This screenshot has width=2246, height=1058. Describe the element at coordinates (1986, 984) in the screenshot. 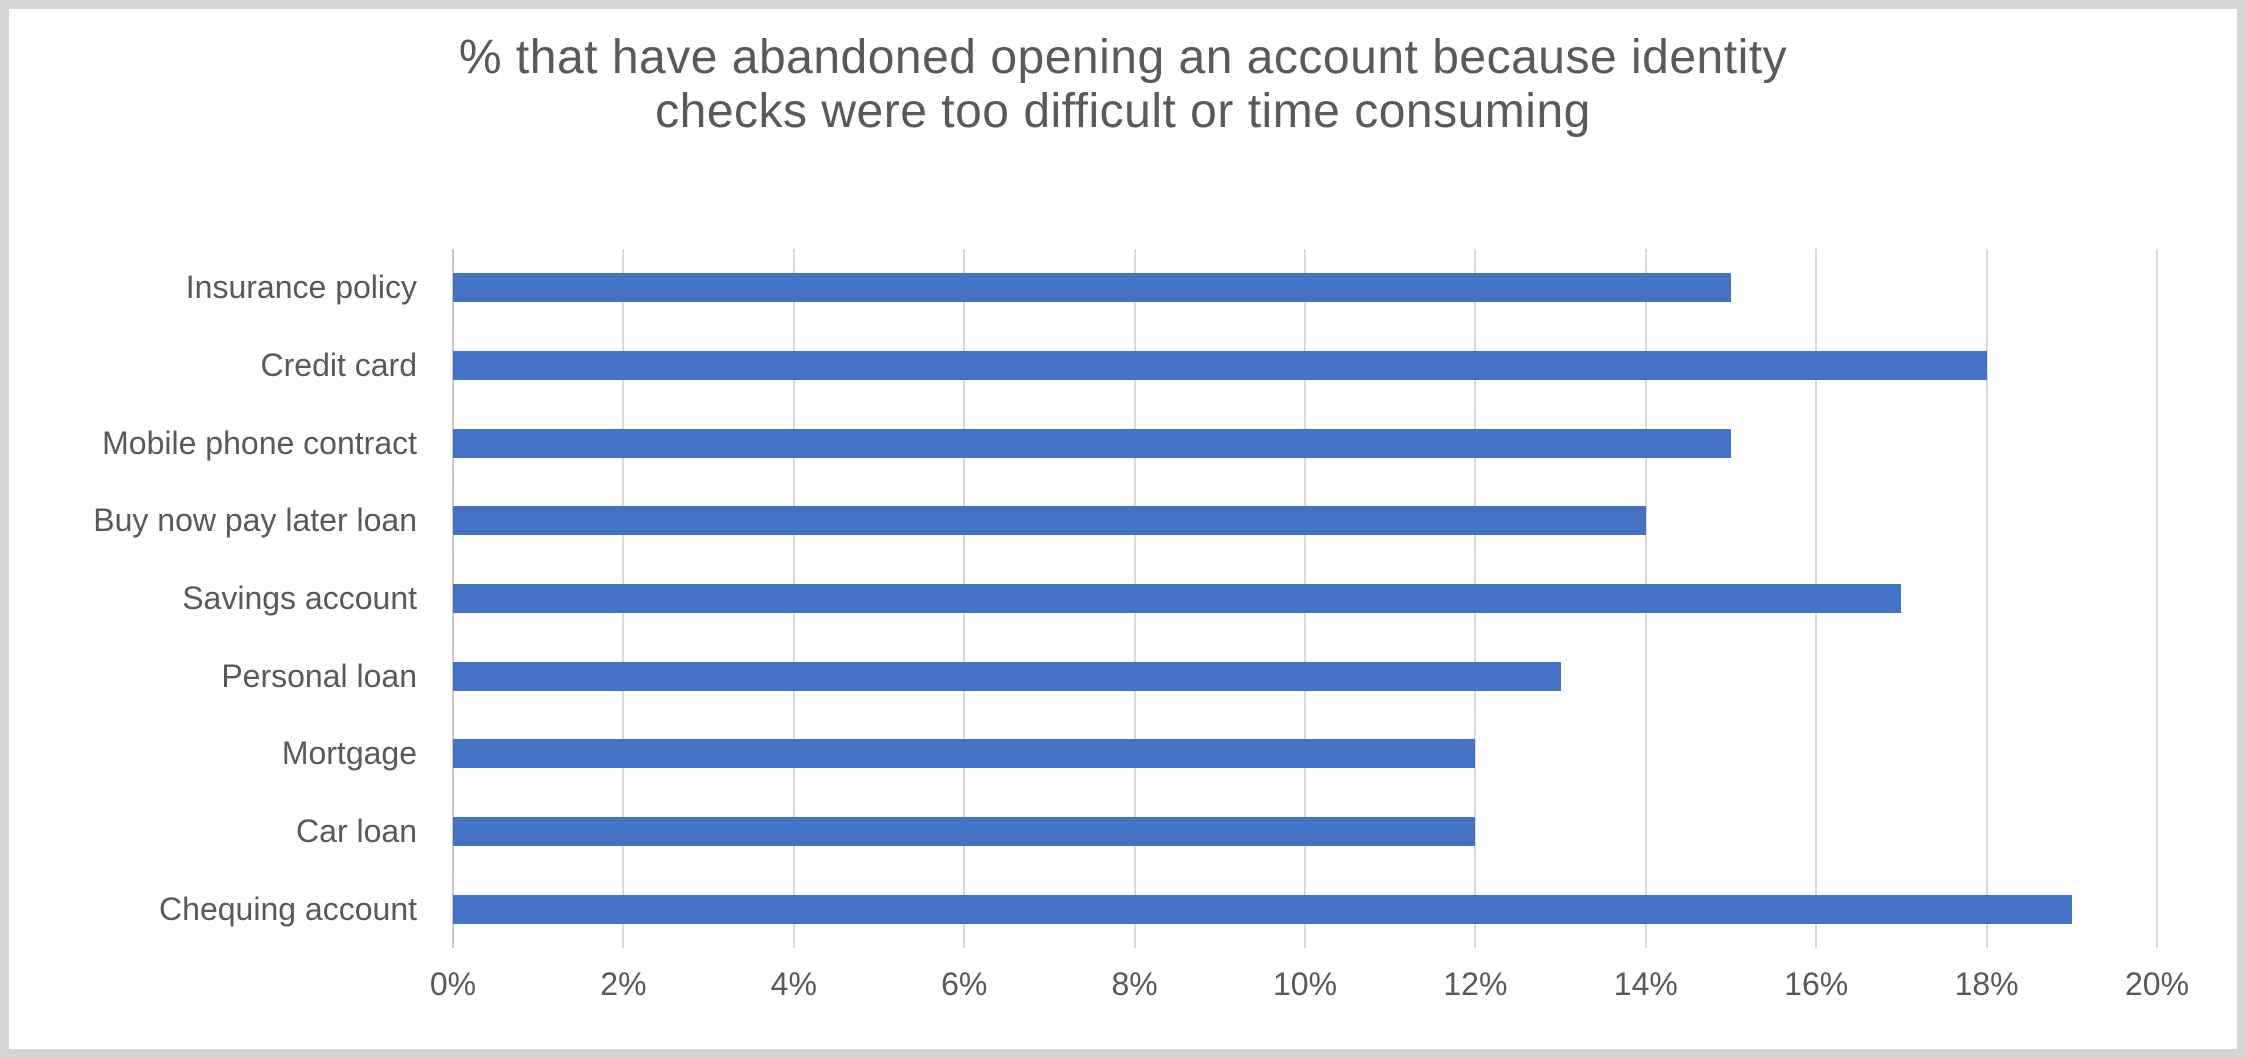

I see `x-tick-label: 18%` at that location.